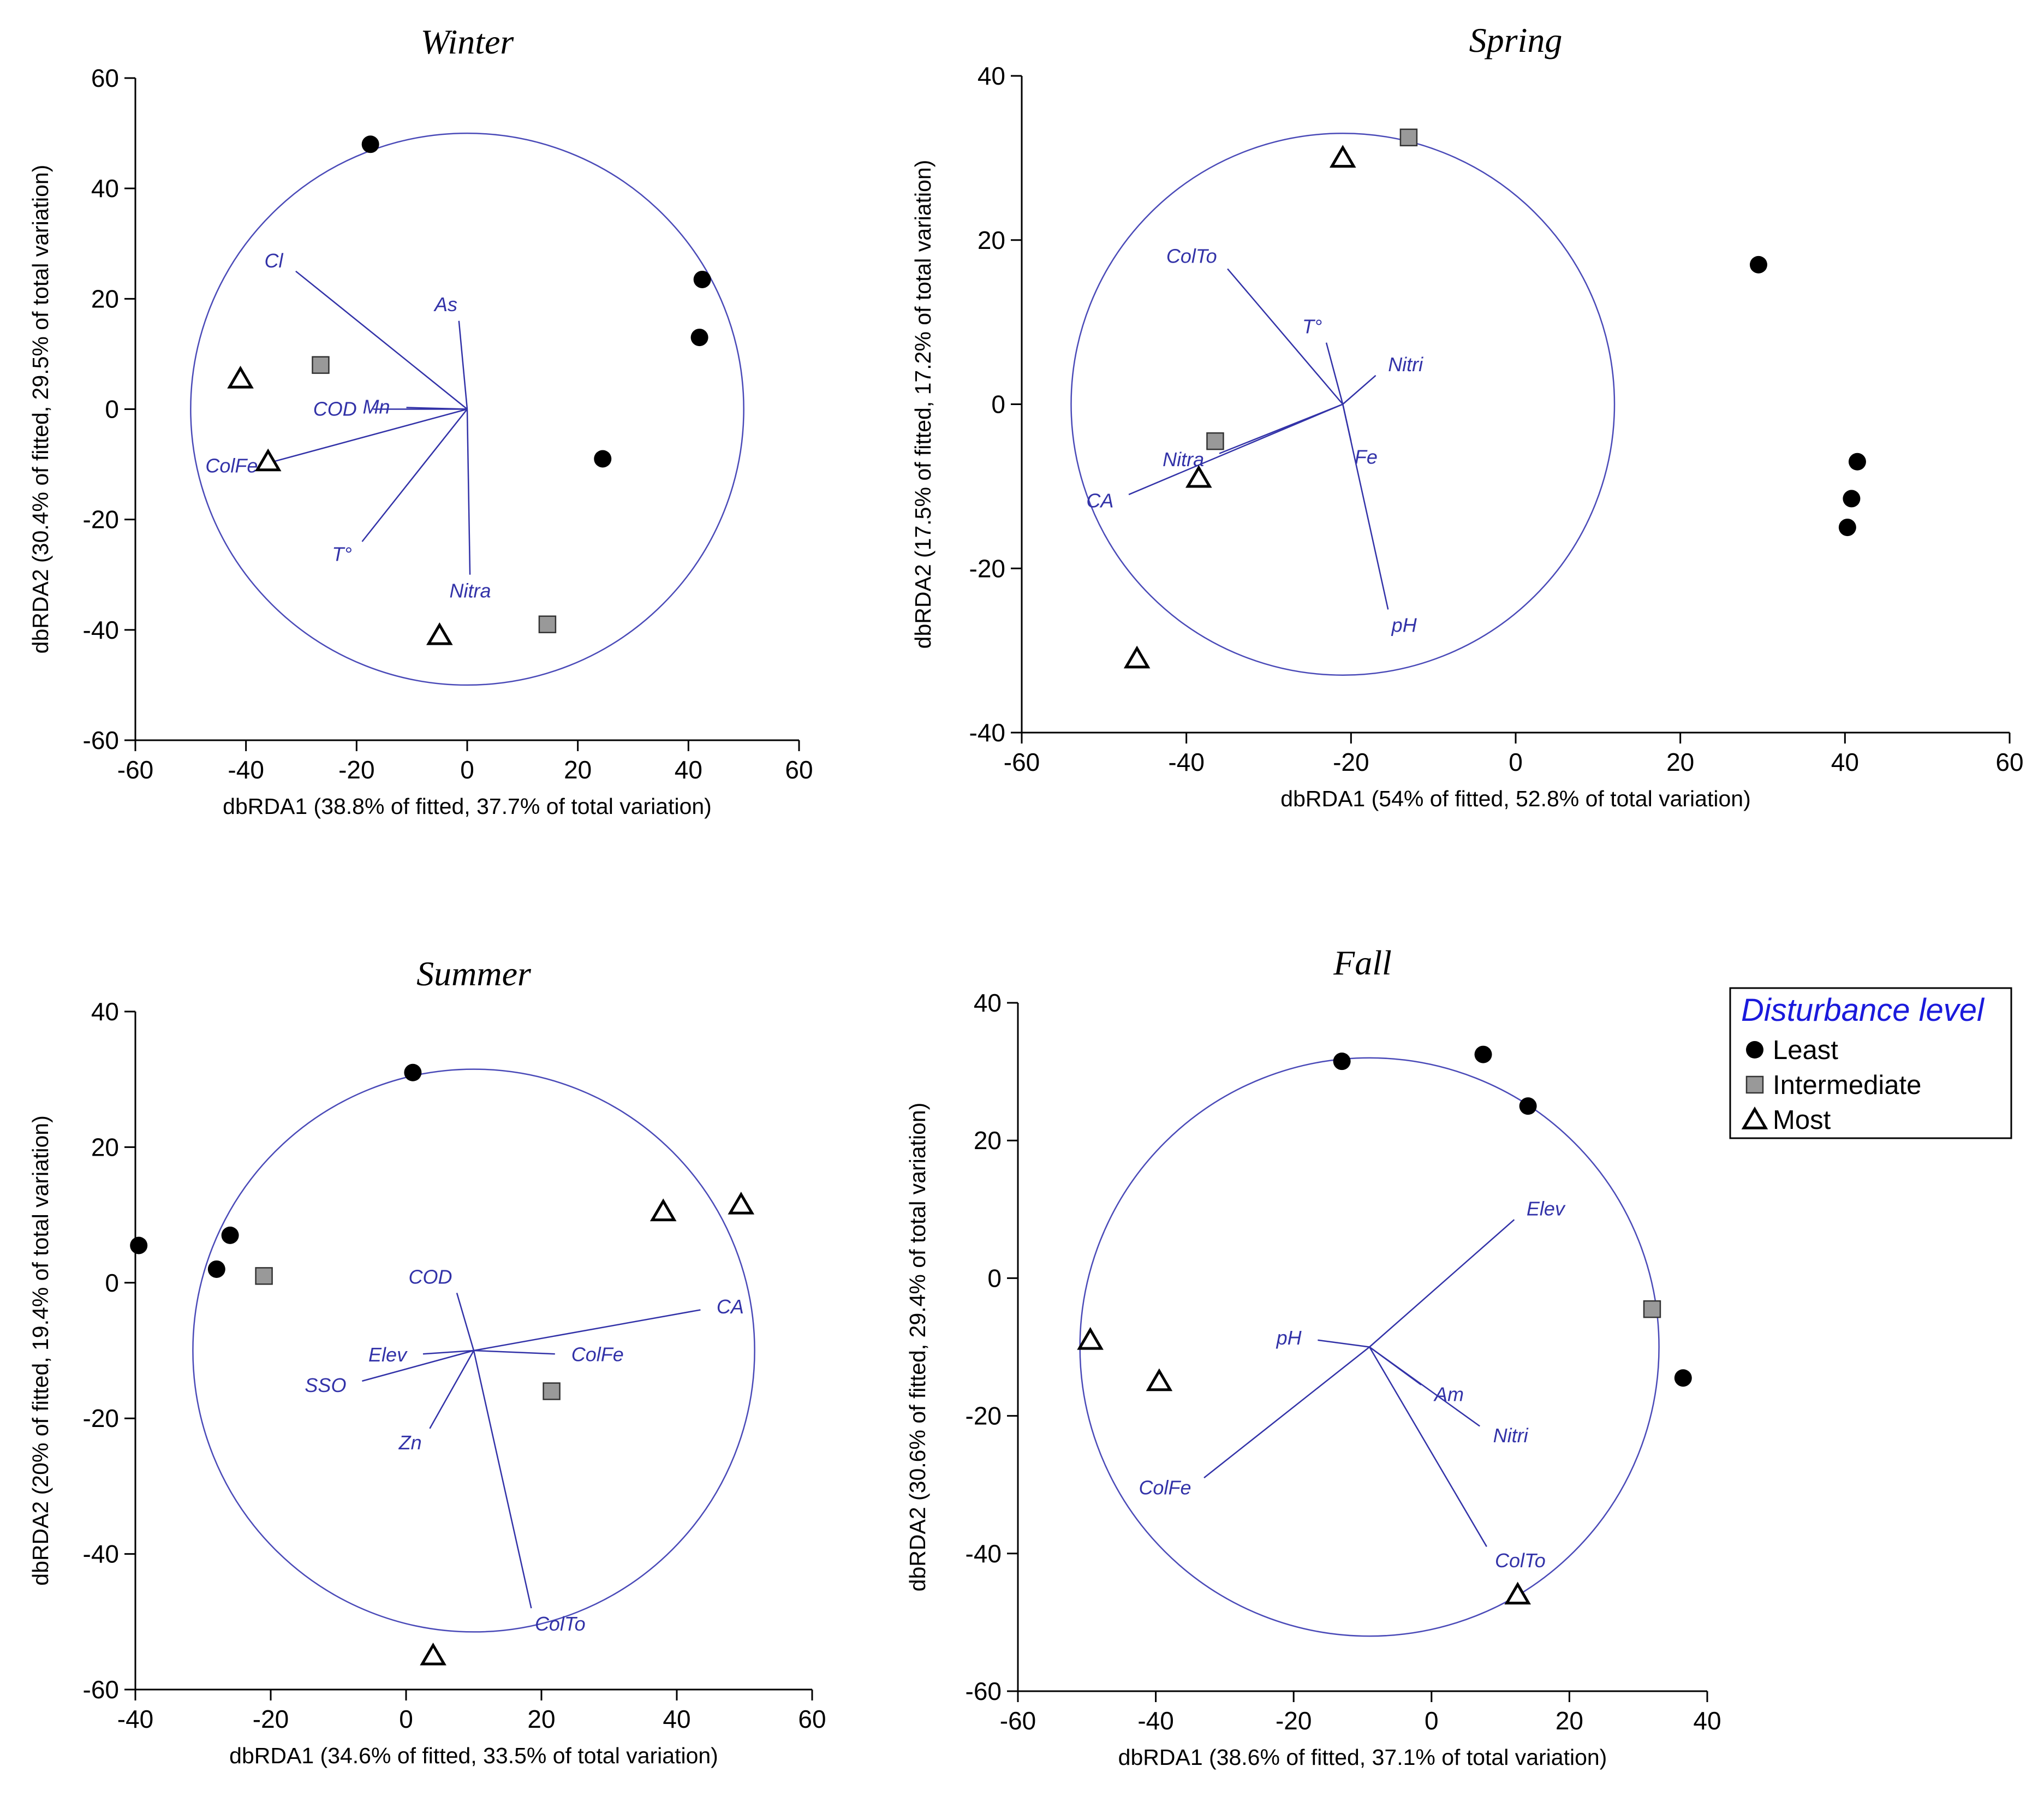 The height and width of the screenshot is (1796, 2044). What do you see at coordinates (541, 1719) in the screenshot?
I see `summer-x-tick-label: 20` at bounding box center [541, 1719].